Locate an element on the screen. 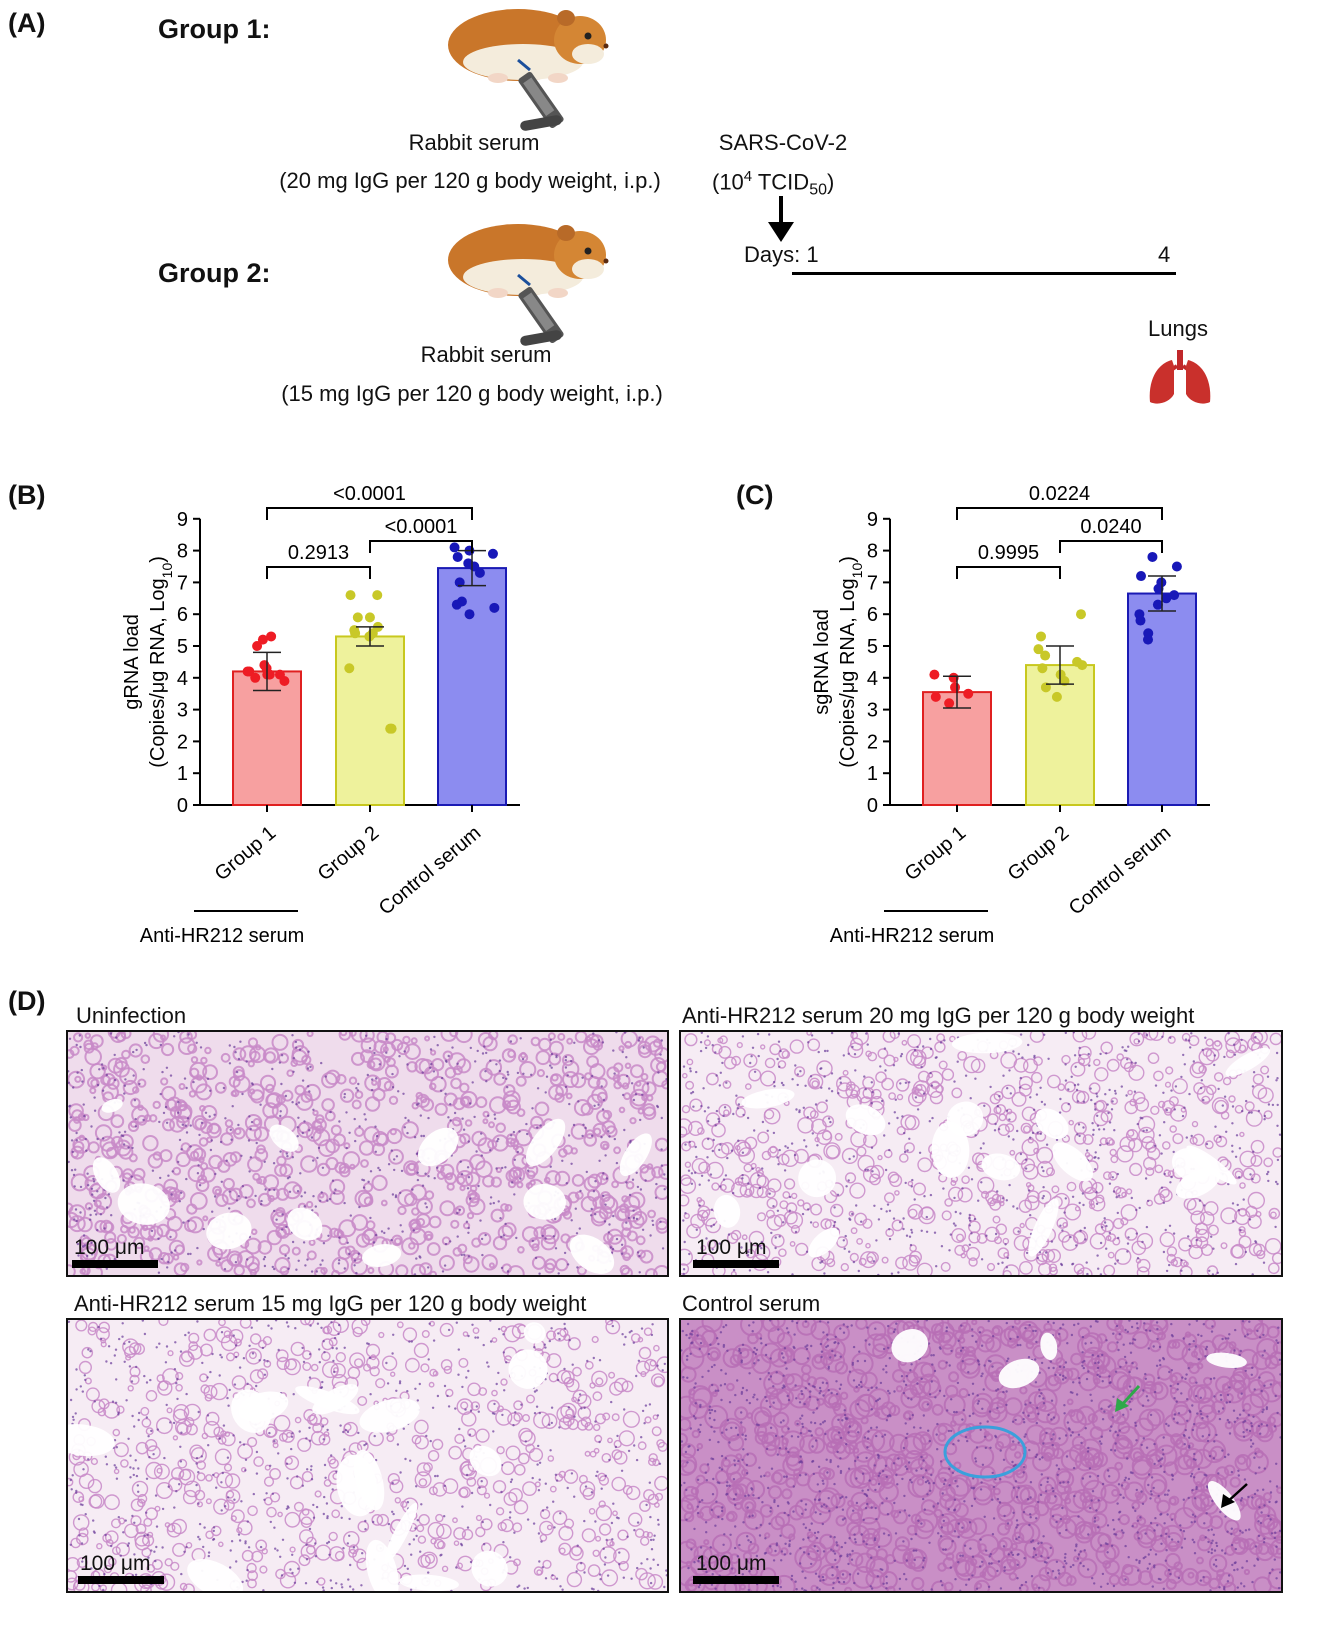 The width and height of the screenshot is (1333, 1627). histology-image-uninfection is located at coordinates (367, 1153).